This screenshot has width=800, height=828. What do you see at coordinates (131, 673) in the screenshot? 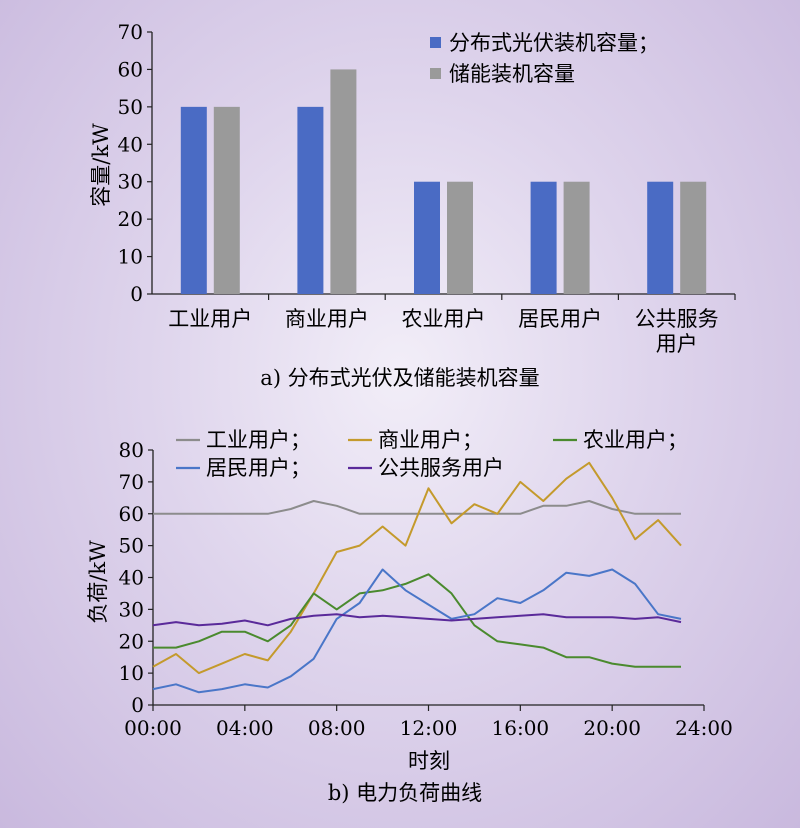
I see `y-tick-label-b: 10` at bounding box center [131, 673].